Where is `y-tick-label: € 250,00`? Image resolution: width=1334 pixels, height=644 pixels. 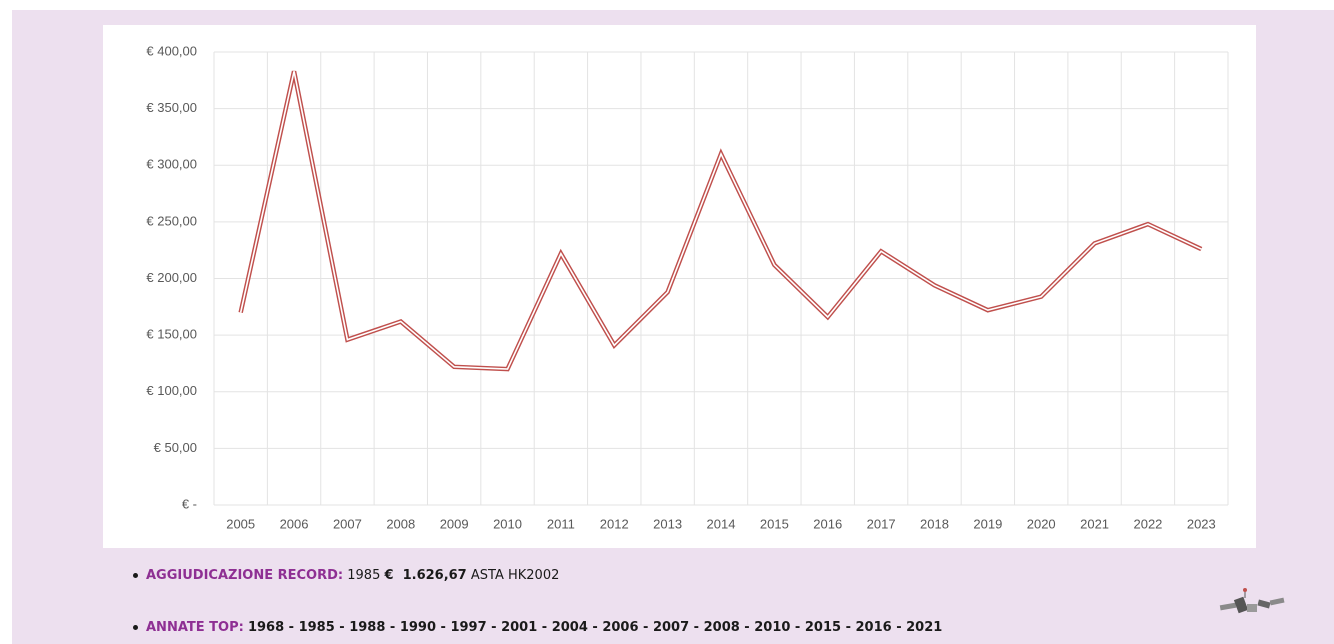 y-tick-label: € 250,00 is located at coordinates (171, 220).